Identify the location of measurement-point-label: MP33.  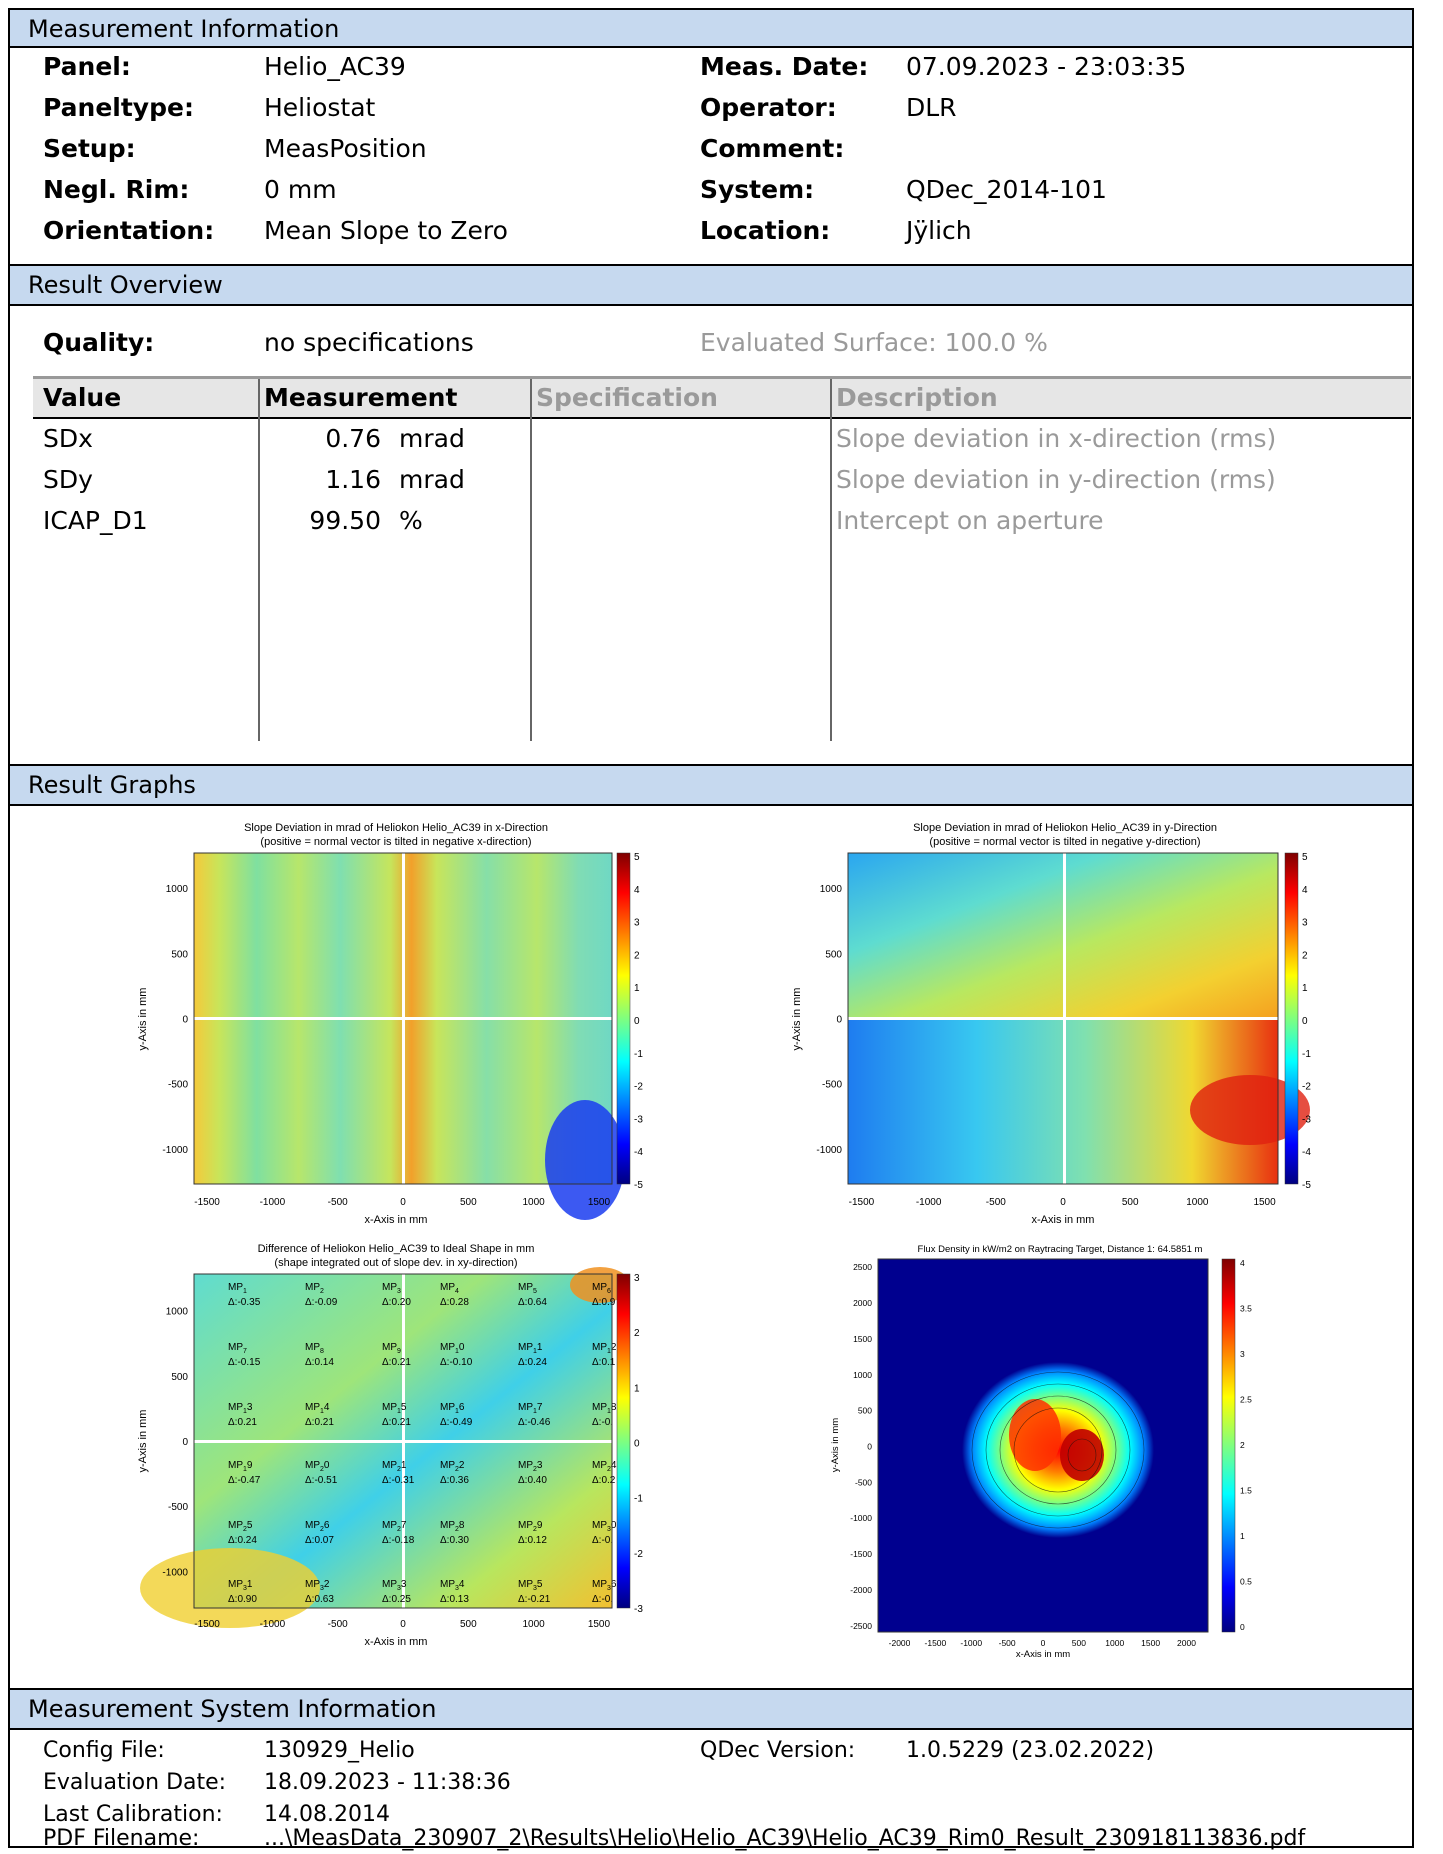
(394, 1585).